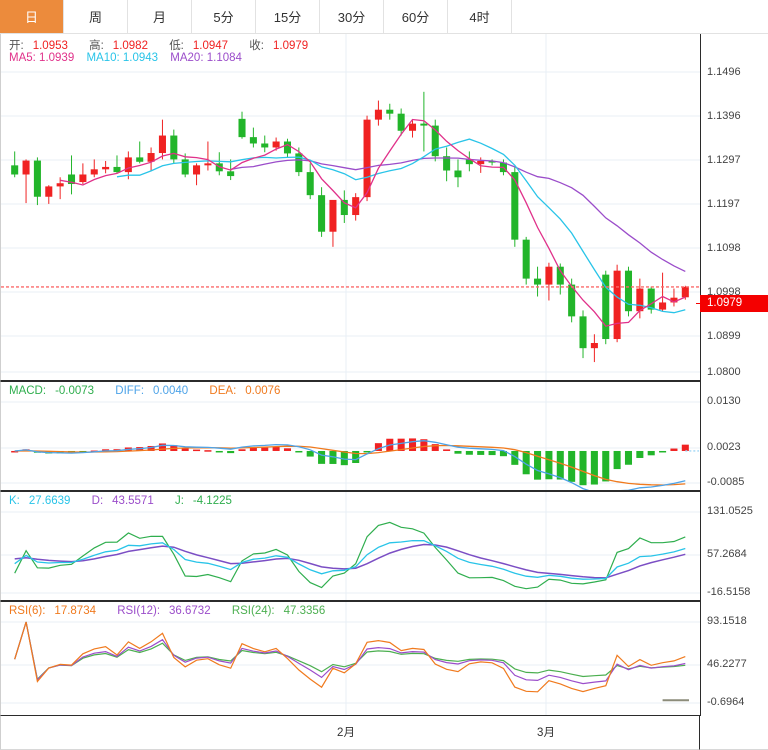 Image resolution: width=768 pixels, height=750 pixels. What do you see at coordinates (734, 546) in the screenshot?
I see `kdj-axis: 131.0525 57.2684 -16.5158` at bounding box center [734, 546].